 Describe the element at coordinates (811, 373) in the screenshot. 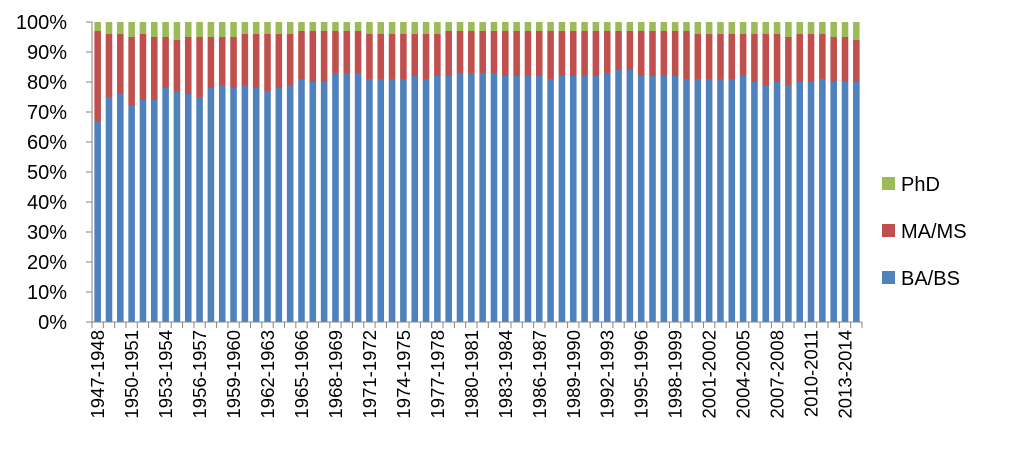

I see `x-tick-label: 2010-2011` at that location.